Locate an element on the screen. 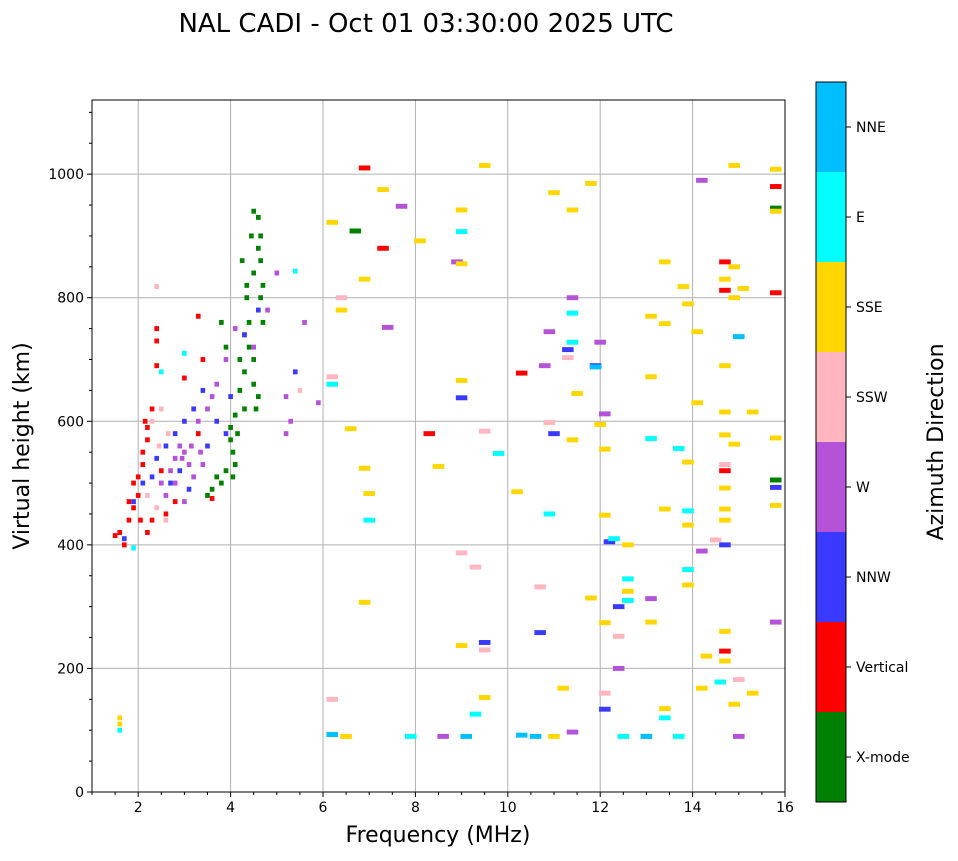 The height and width of the screenshot is (861, 958). x-axis-ticks: 2 4 6 8 10 12 14 16 is located at coordinates (442, 804).